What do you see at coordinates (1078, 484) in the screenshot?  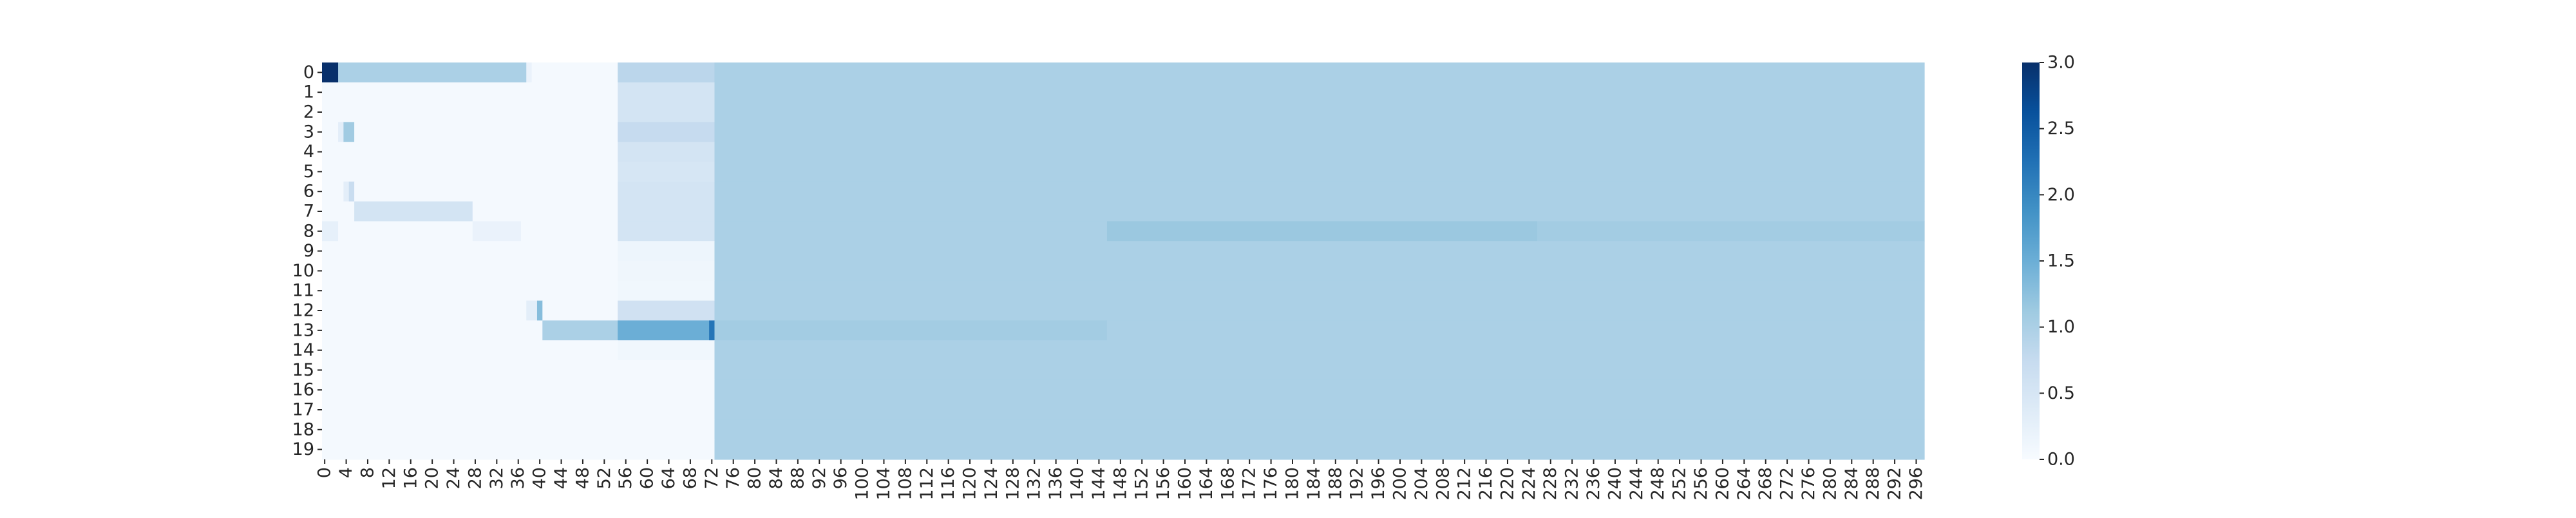 I see `x-tick-label: 140` at bounding box center [1078, 484].